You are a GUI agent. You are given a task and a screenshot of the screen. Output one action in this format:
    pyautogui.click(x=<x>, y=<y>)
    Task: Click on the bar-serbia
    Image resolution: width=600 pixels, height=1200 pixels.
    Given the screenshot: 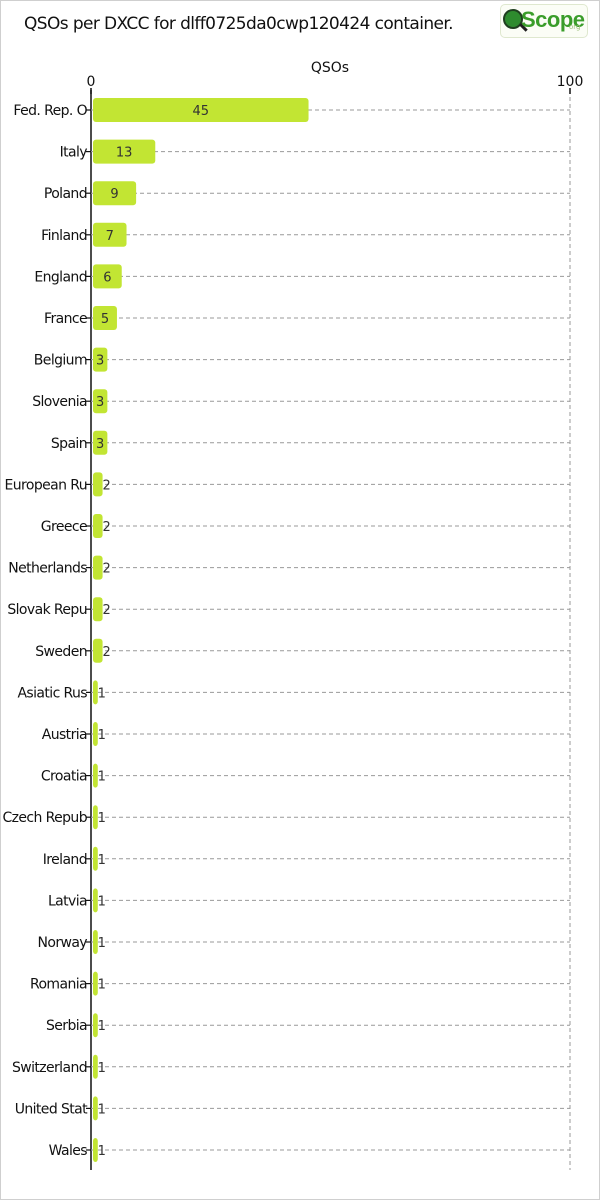 What is the action you would take?
    pyautogui.click(x=95, y=1025)
    